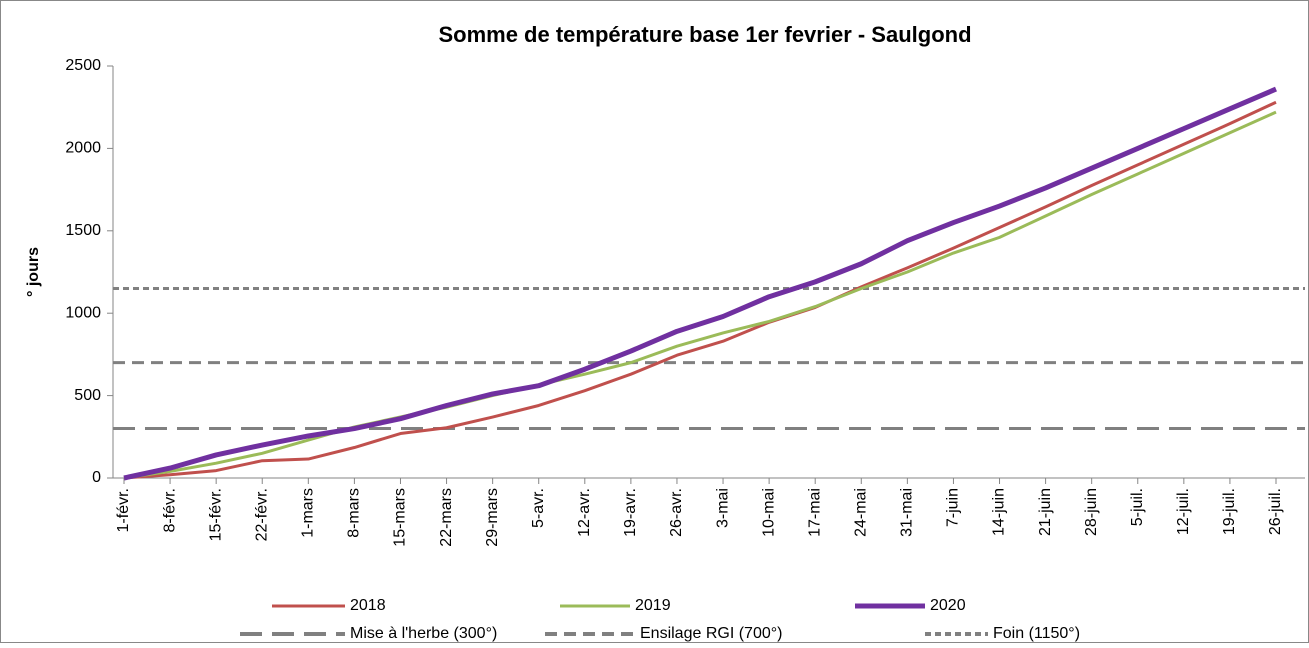  What do you see at coordinates (123, 510) in the screenshot?
I see `x-tick-label: 1-févr.` at bounding box center [123, 510].